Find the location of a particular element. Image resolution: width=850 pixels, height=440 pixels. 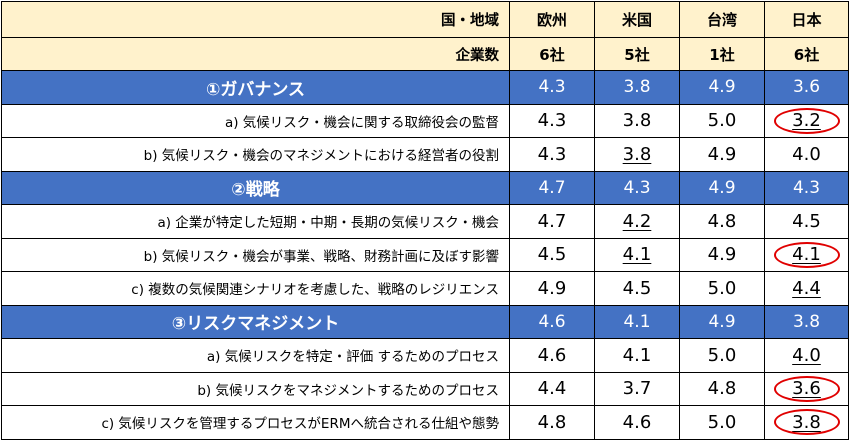

section-row: ①ガバナンス 4.3 3.8 4.9 3.6 is located at coordinates (425, 87).